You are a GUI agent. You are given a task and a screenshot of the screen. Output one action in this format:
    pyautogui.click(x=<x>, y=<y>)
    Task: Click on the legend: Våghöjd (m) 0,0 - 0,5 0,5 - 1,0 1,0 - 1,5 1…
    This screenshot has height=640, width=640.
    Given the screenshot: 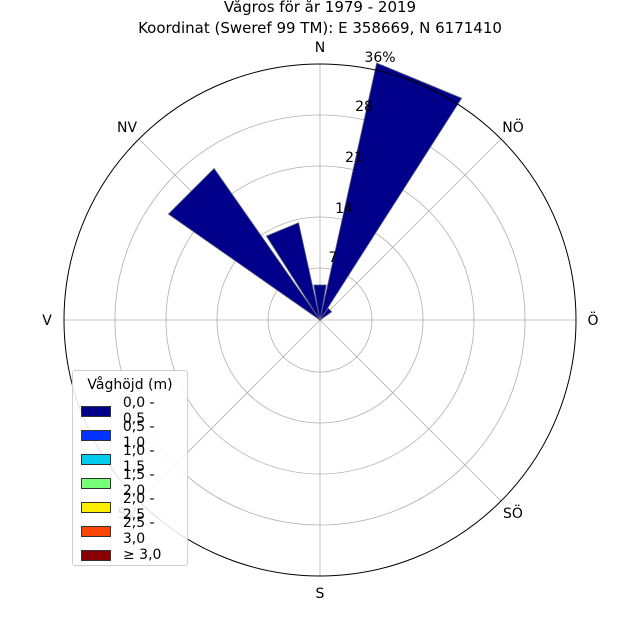 What is the action you would take?
    pyautogui.click(x=130, y=468)
    